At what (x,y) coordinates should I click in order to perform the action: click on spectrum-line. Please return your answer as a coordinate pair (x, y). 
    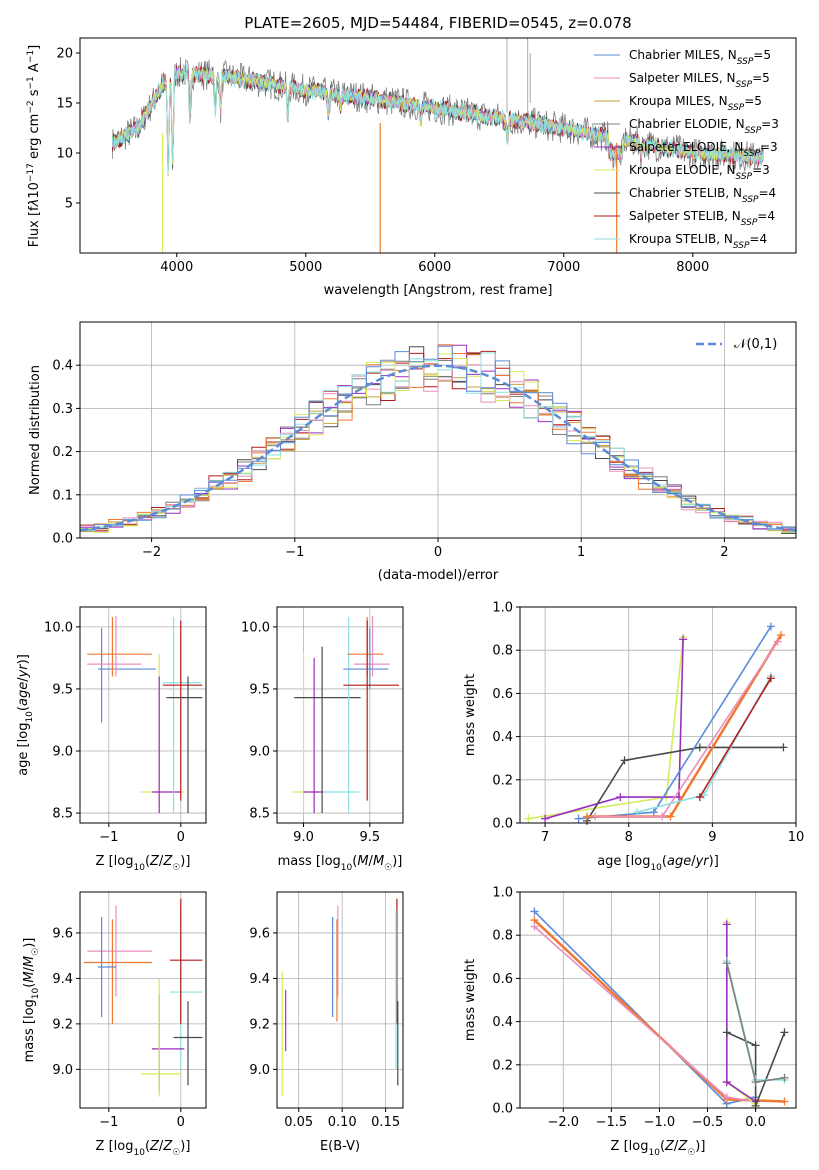
    Looking at the image, I should click on (437, 118).